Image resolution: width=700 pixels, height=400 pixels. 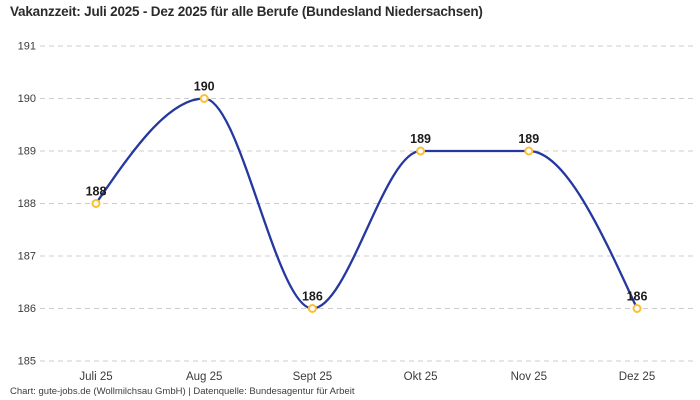 I want to click on data-point-label: 190, so click(x=204, y=87).